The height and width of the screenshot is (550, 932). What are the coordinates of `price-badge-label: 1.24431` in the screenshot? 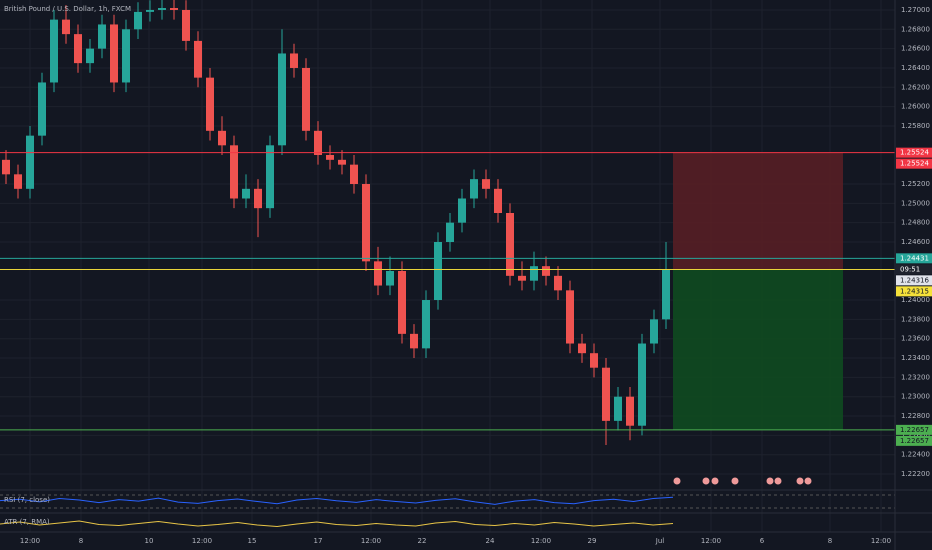 It's located at (914, 258).